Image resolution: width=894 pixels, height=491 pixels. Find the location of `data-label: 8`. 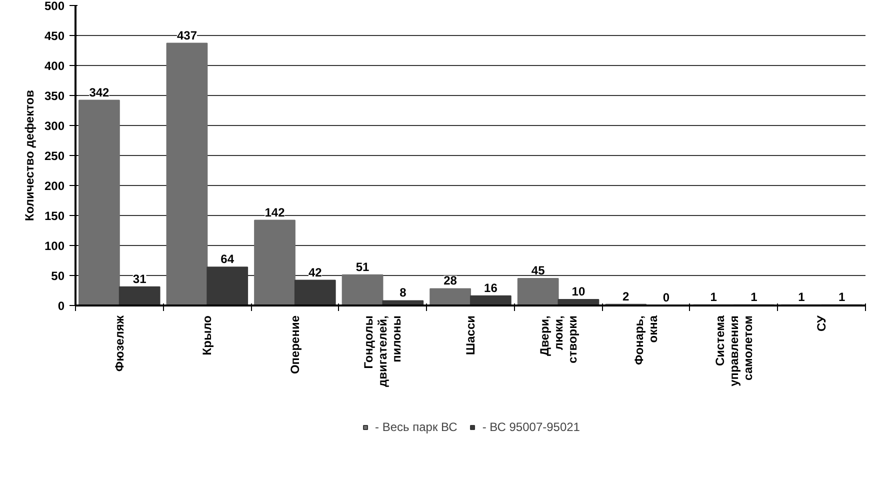

data-label: 8 is located at coordinates (403, 293).